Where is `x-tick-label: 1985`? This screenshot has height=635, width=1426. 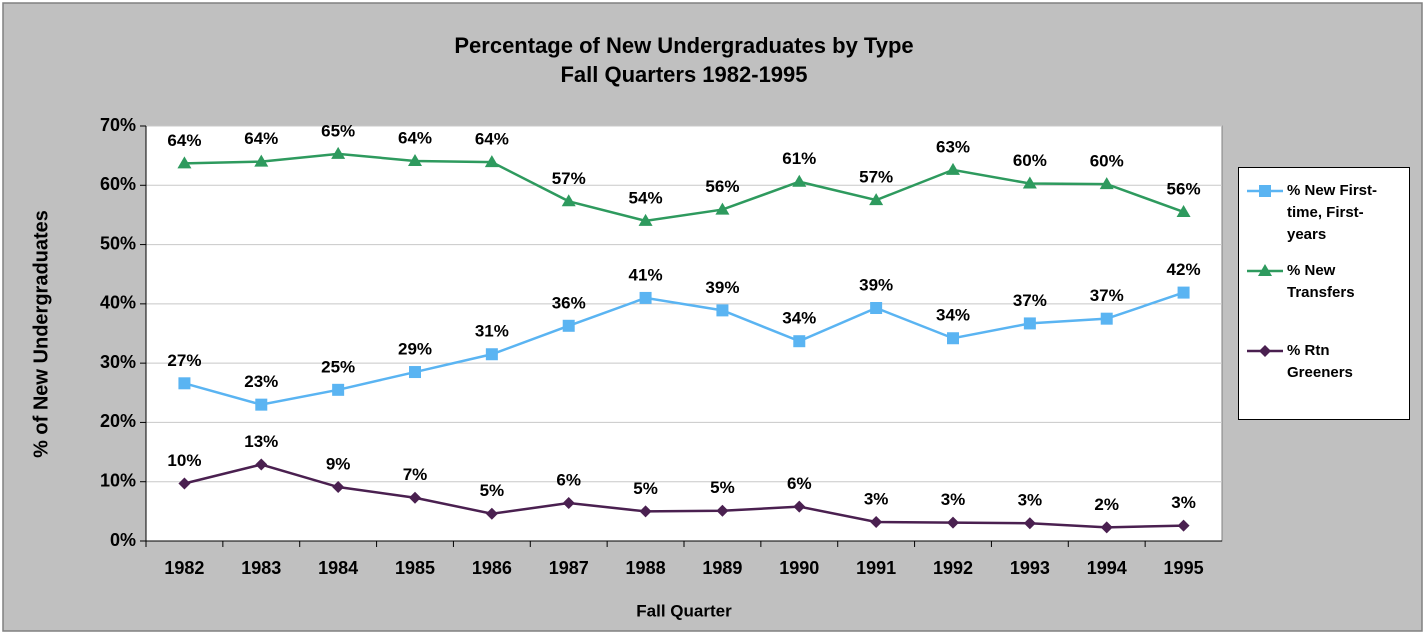 x-tick-label: 1985 is located at coordinates (415, 568).